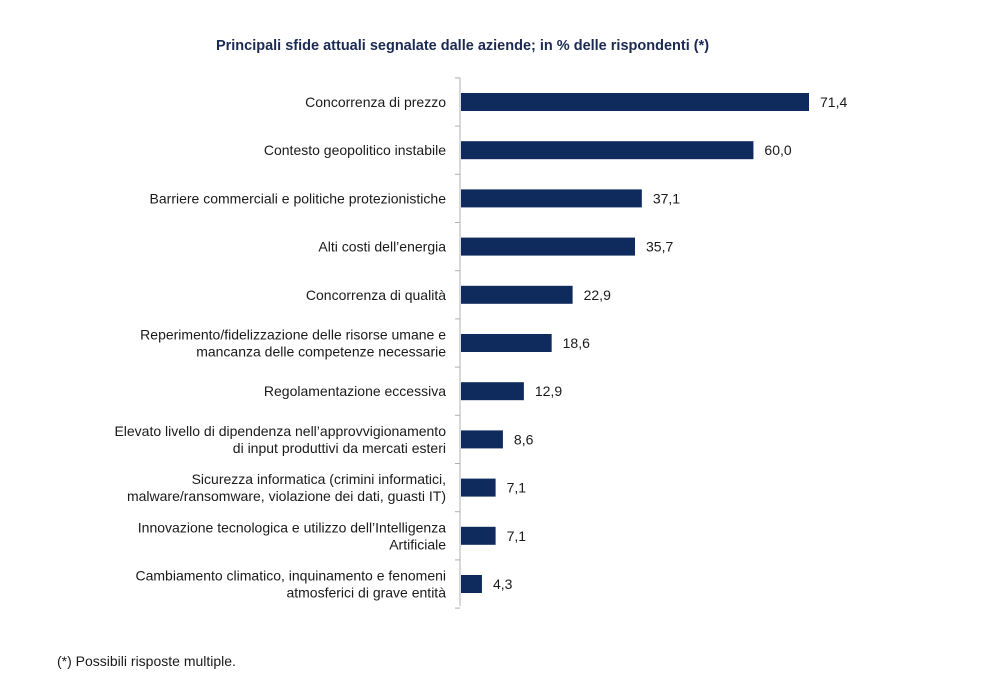 Image resolution: width=1000 pixels, height=681 pixels. Describe the element at coordinates (146, 661) in the screenshot. I see `footnote: (*) Possibili risposte multiple.` at that location.